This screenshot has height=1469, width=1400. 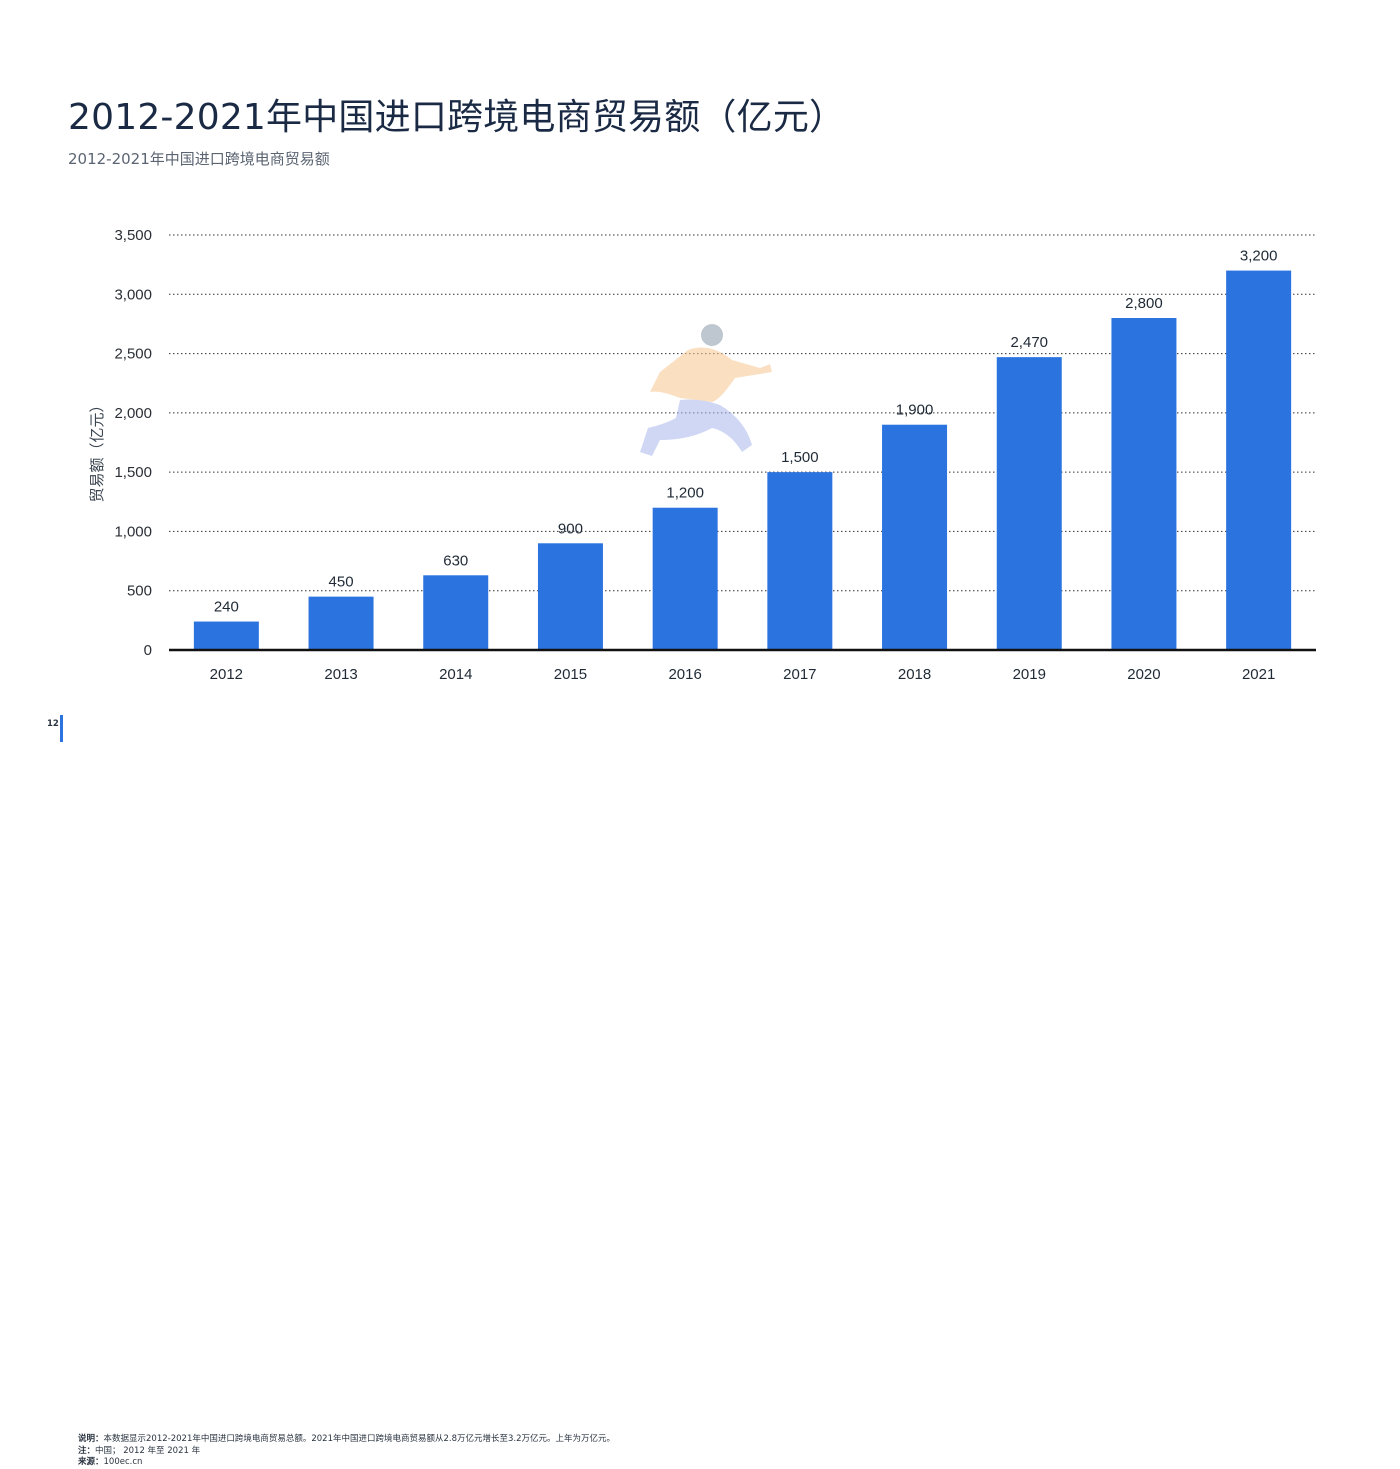 I want to click on x-tick-label: 2017, so click(x=799, y=674).